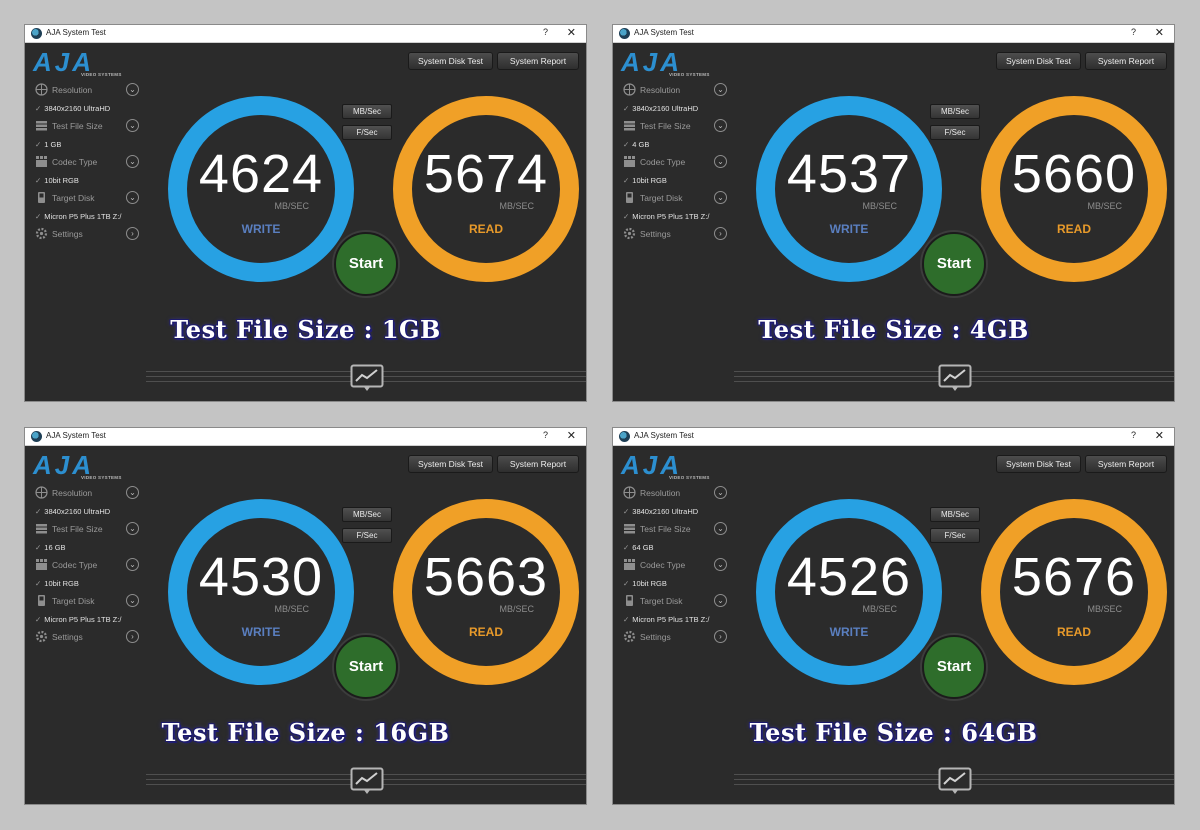  What do you see at coordinates (652, 465) in the screenshot?
I see `logo-text: AJA` at bounding box center [652, 465].